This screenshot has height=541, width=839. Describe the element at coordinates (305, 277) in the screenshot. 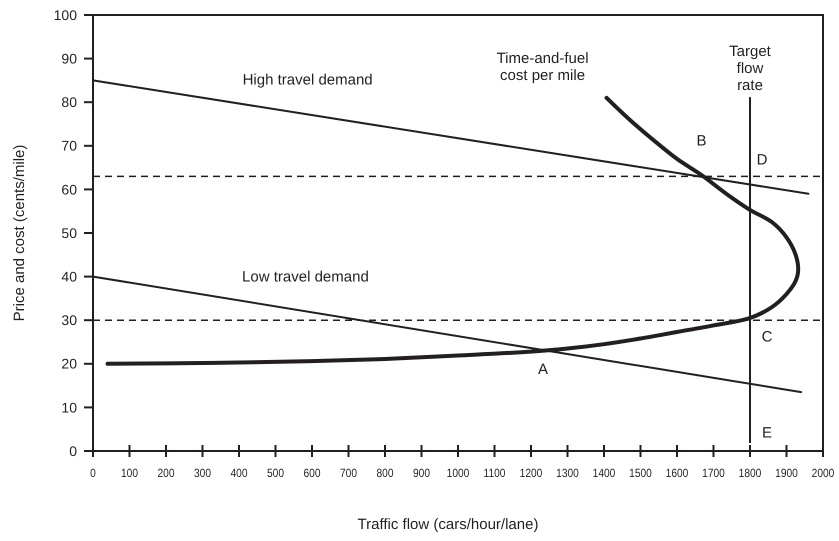

I see `series-label: Low travel demand` at that location.